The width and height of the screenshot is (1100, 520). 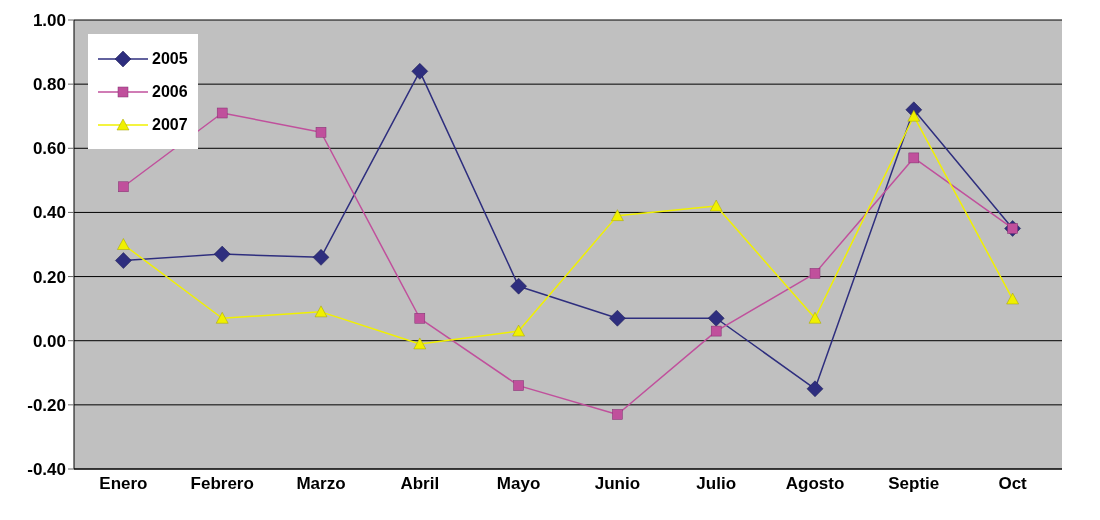 I want to click on x-tick-label: Julio, so click(x=716, y=484).